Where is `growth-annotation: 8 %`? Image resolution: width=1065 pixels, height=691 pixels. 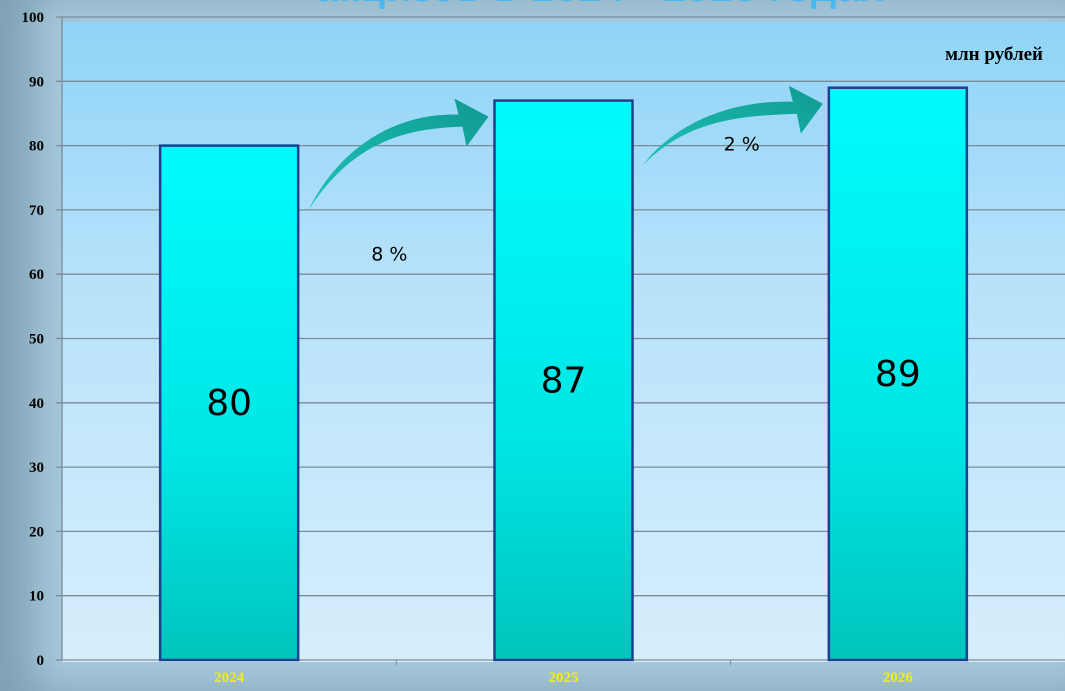 growth-annotation: 8 % is located at coordinates (389, 255).